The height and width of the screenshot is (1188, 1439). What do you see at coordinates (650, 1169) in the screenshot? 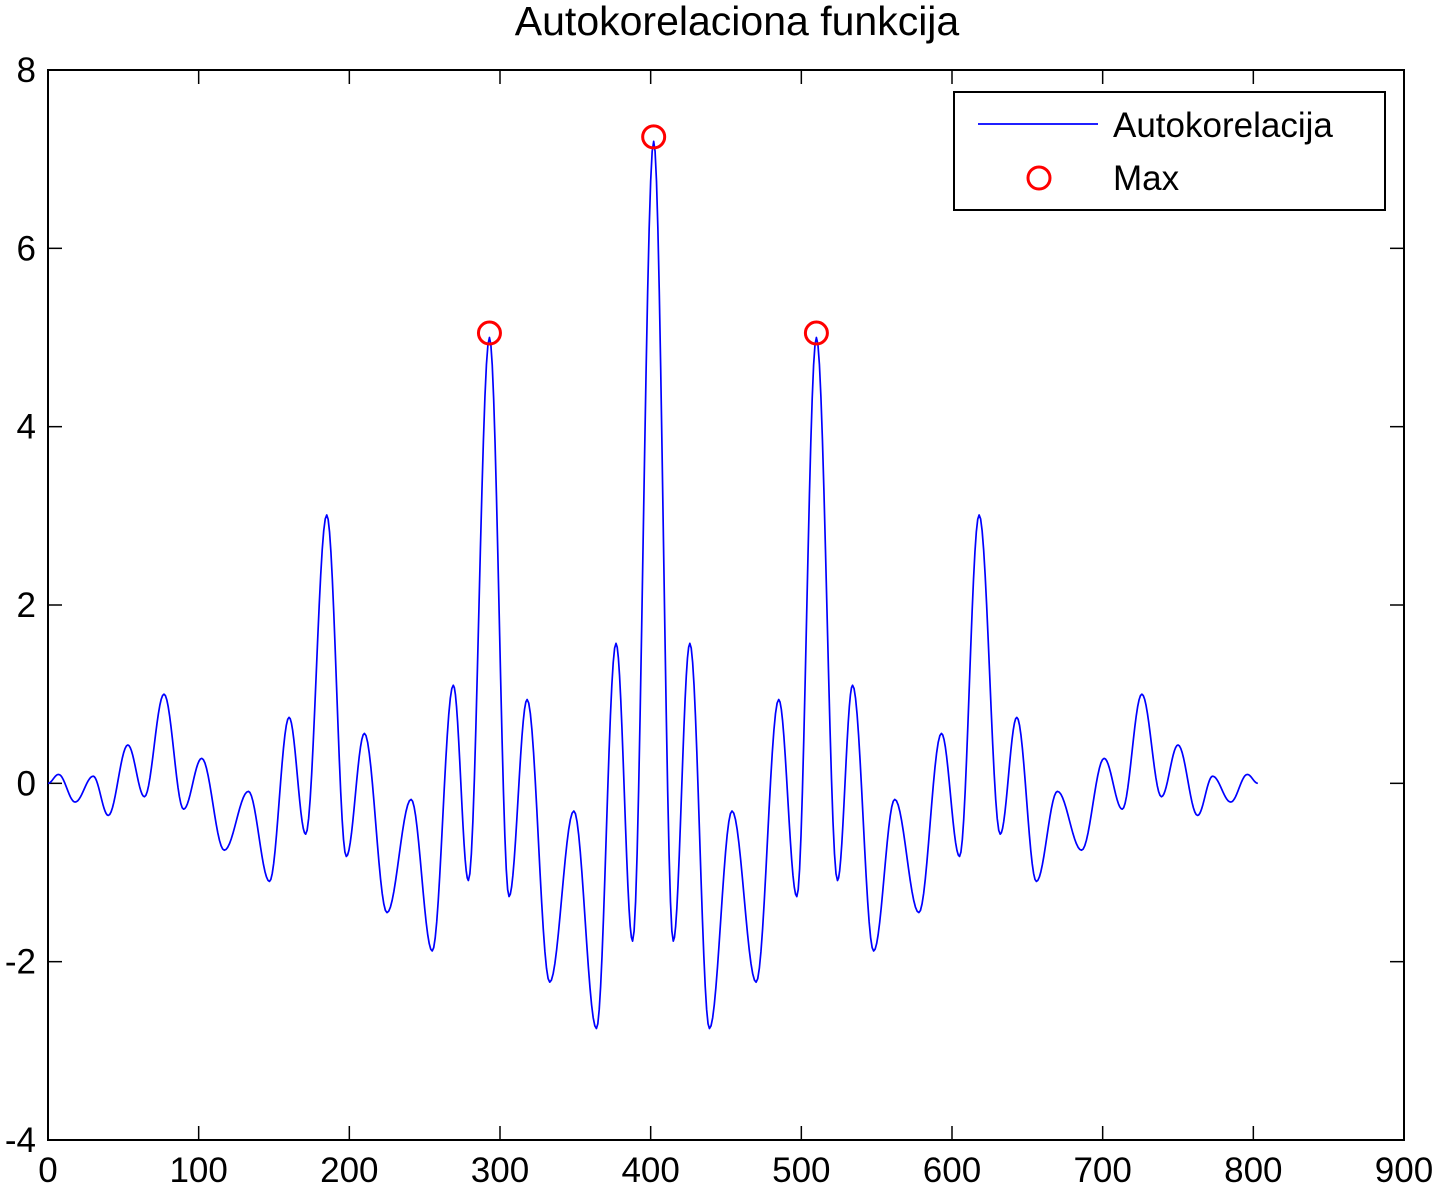
I see `x-tick-label: 400` at bounding box center [650, 1169].